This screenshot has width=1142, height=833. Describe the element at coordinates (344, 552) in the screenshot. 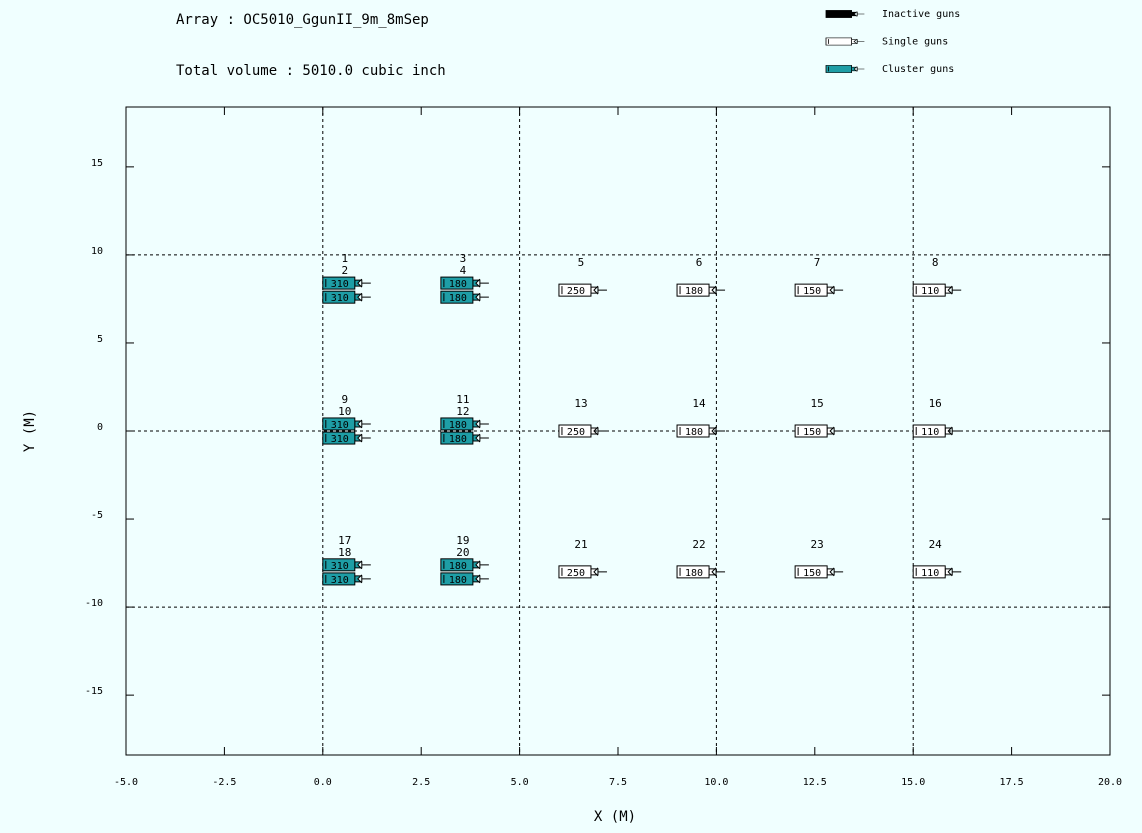

I see `gun-number: 18` at that location.